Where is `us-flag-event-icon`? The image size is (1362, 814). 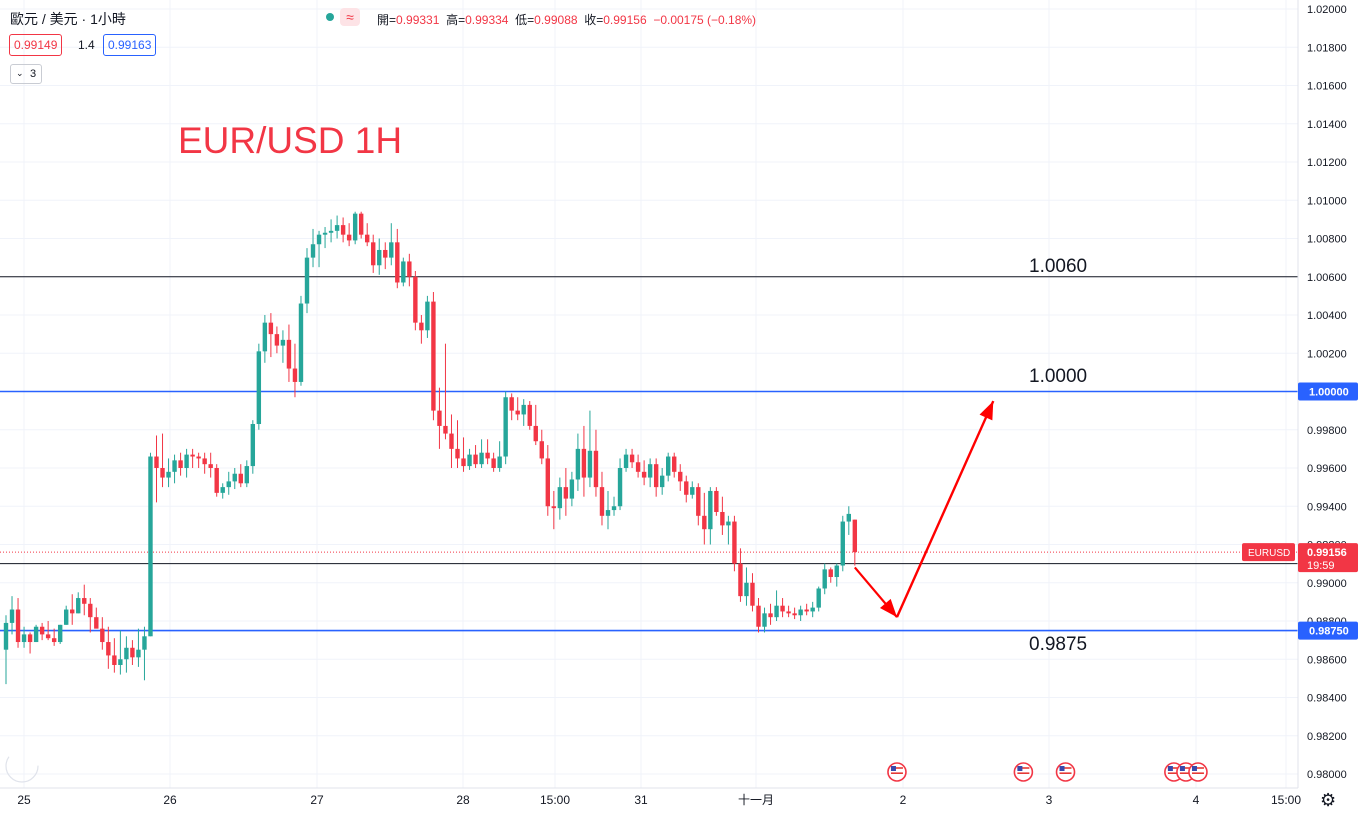 us-flag-event-icon is located at coordinates (1198, 772).